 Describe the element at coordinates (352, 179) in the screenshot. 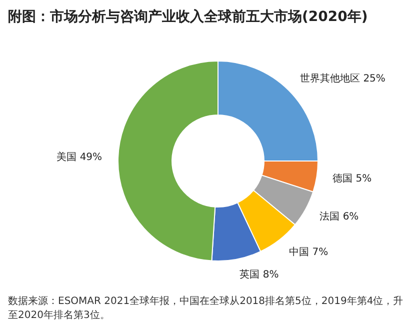

I see `slice-label: 德国 5%` at that location.